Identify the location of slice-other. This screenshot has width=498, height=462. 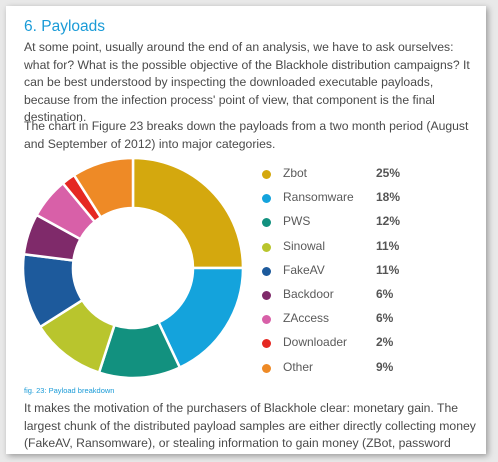
(103, 188).